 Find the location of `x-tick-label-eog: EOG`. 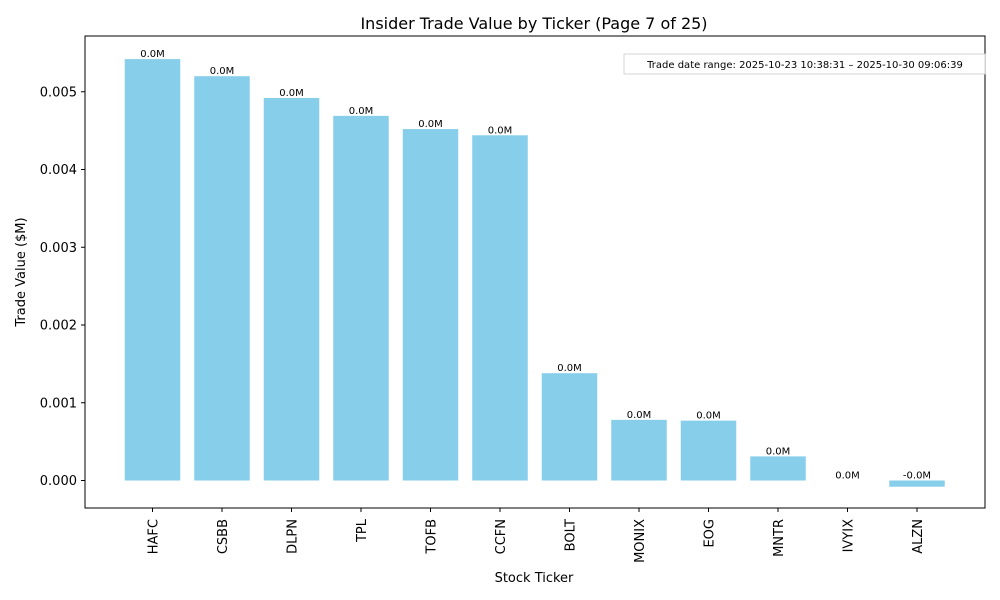

x-tick-label-eog: EOG is located at coordinates (710, 533).